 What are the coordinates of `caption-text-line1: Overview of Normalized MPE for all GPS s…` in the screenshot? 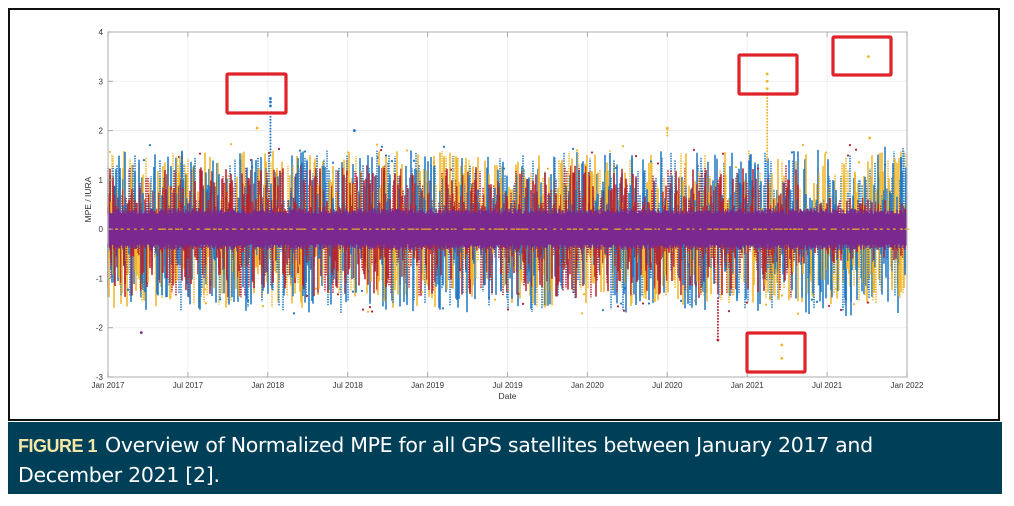 It's located at (489, 445).